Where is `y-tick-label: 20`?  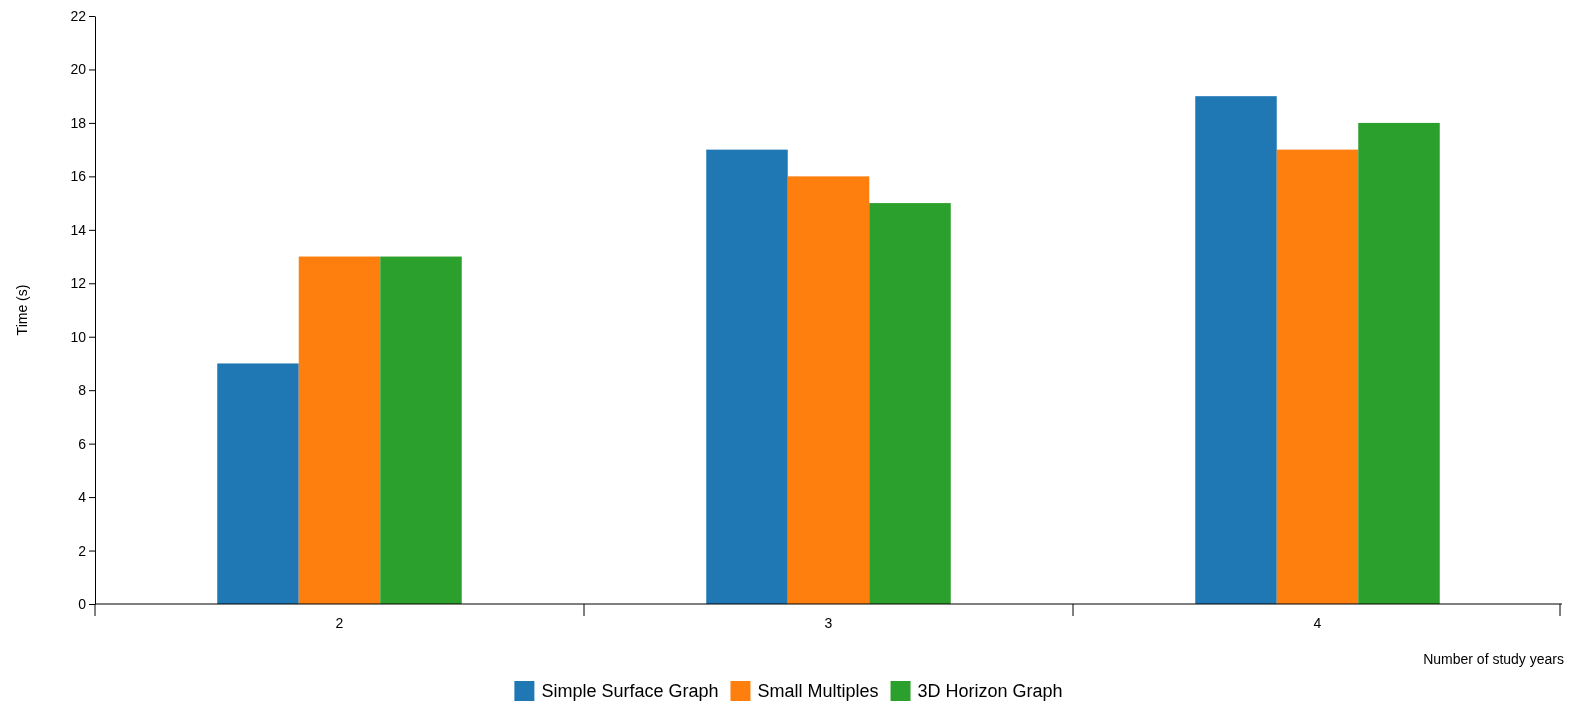 y-tick-label: 20 is located at coordinates (78, 69).